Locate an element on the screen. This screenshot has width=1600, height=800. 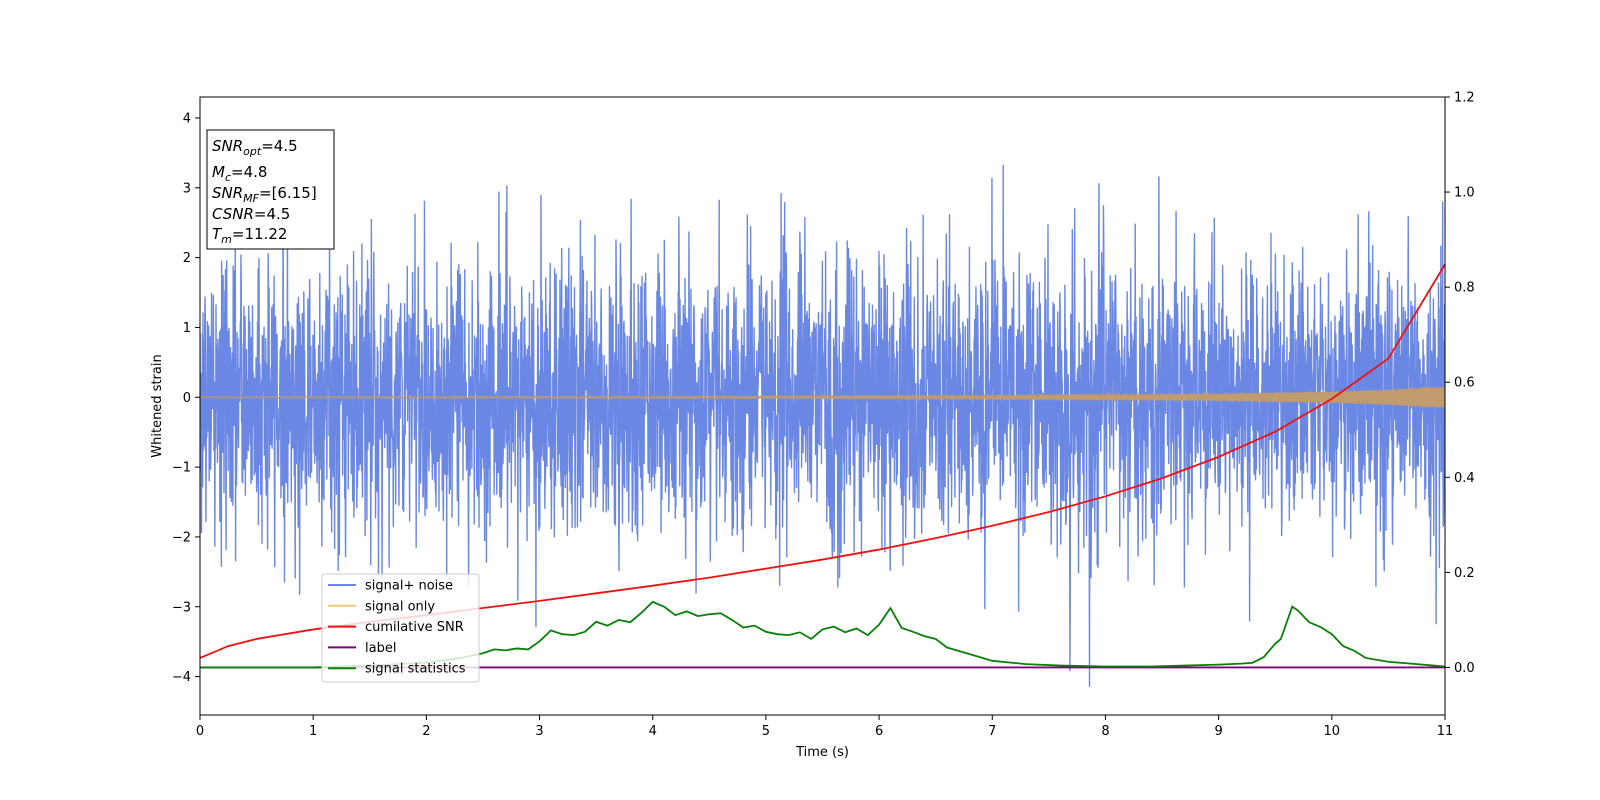
x-tick-label: 9 is located at coordinates (1218, 731).